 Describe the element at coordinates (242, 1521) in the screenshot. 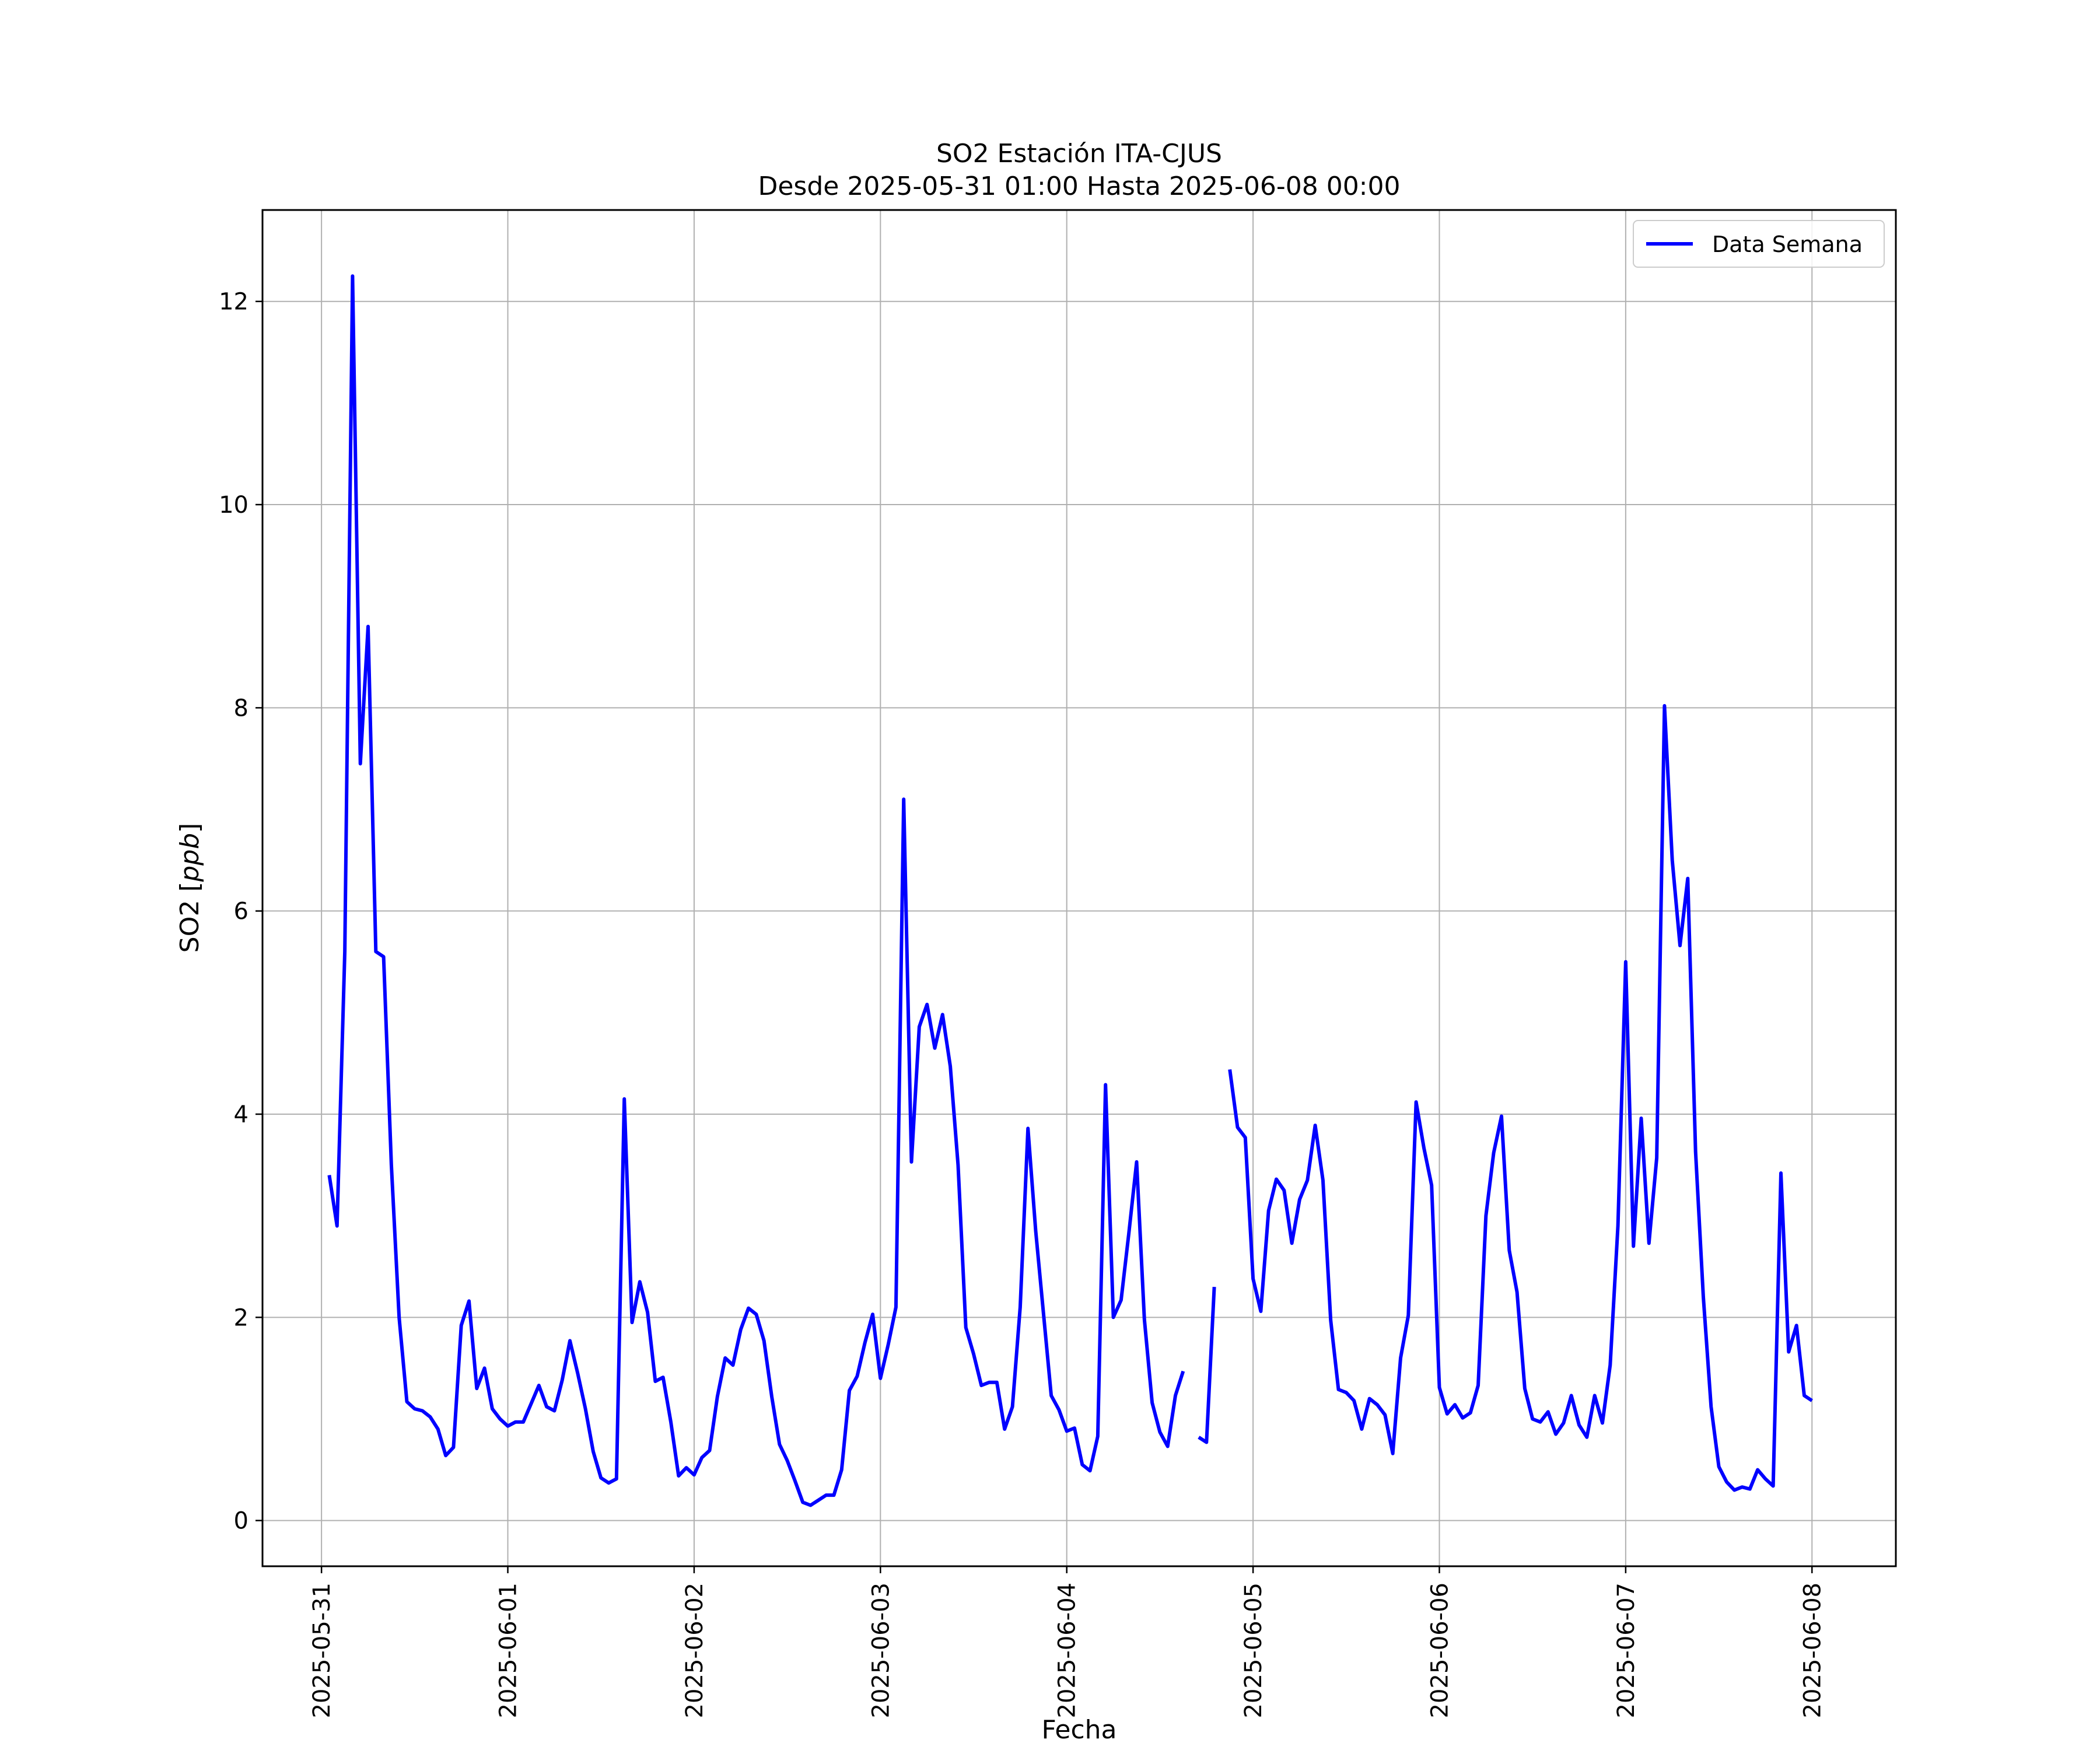

I see `y-tick-label: 0` at that location.